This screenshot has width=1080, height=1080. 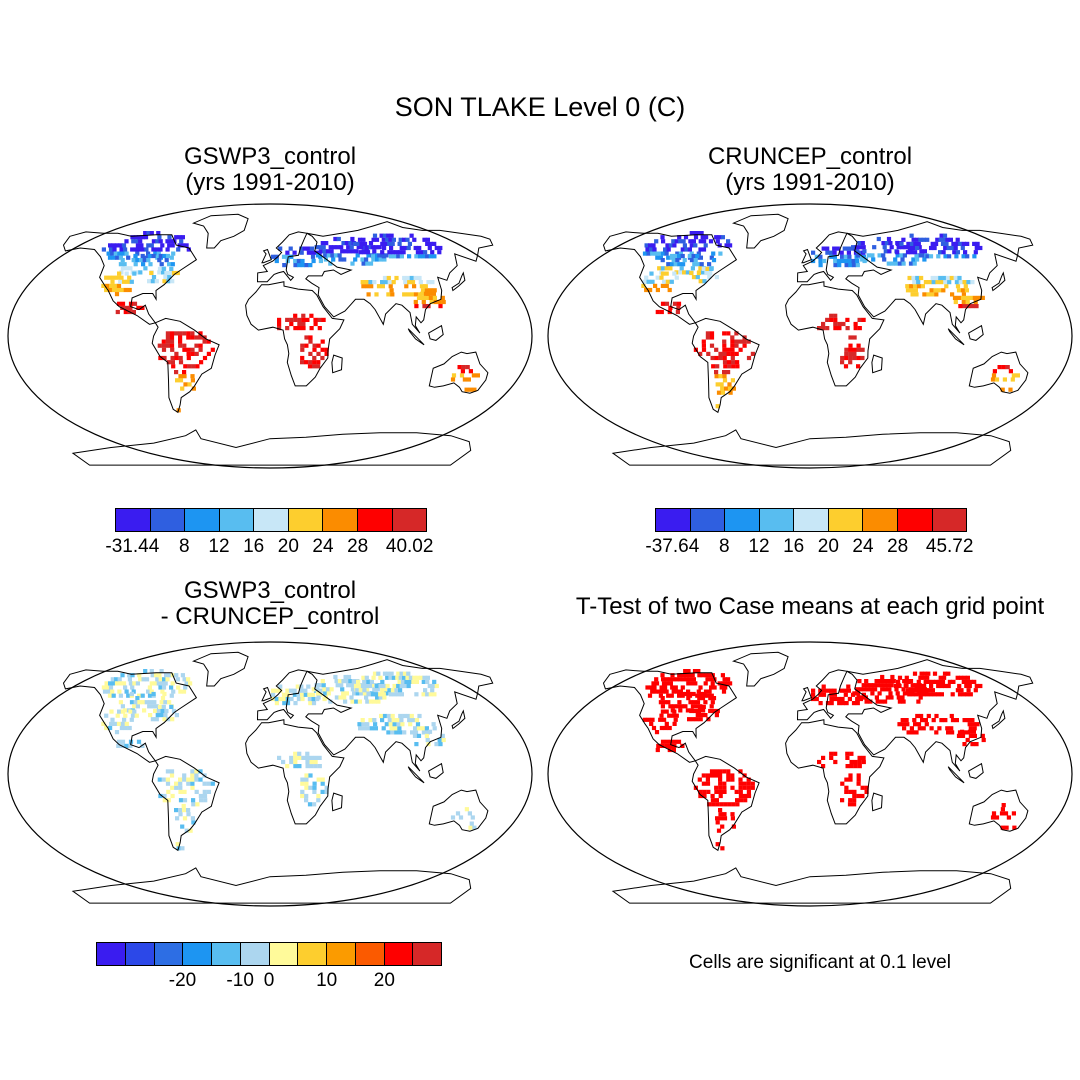 What do you see at coordinates (340, 520) in the screenshot?
I see `colorbar-swatch` at bounding box center [340, 520].